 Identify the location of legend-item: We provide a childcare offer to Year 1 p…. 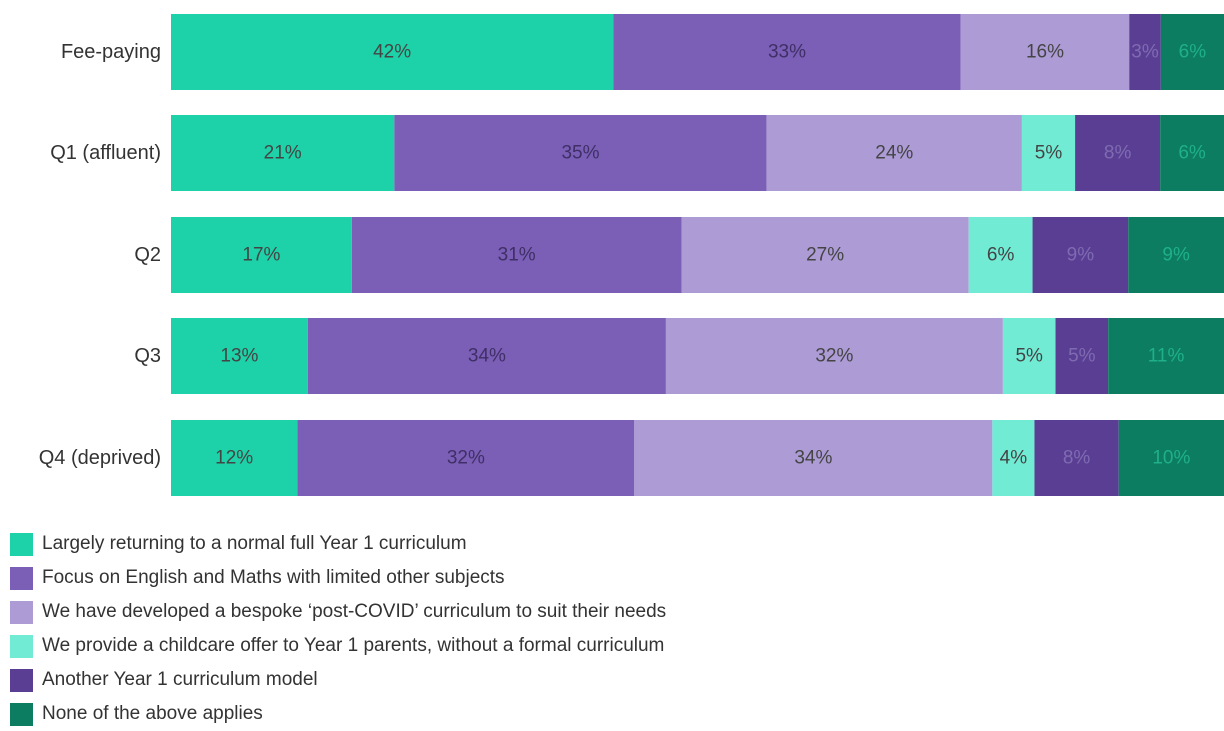
(338, 646).